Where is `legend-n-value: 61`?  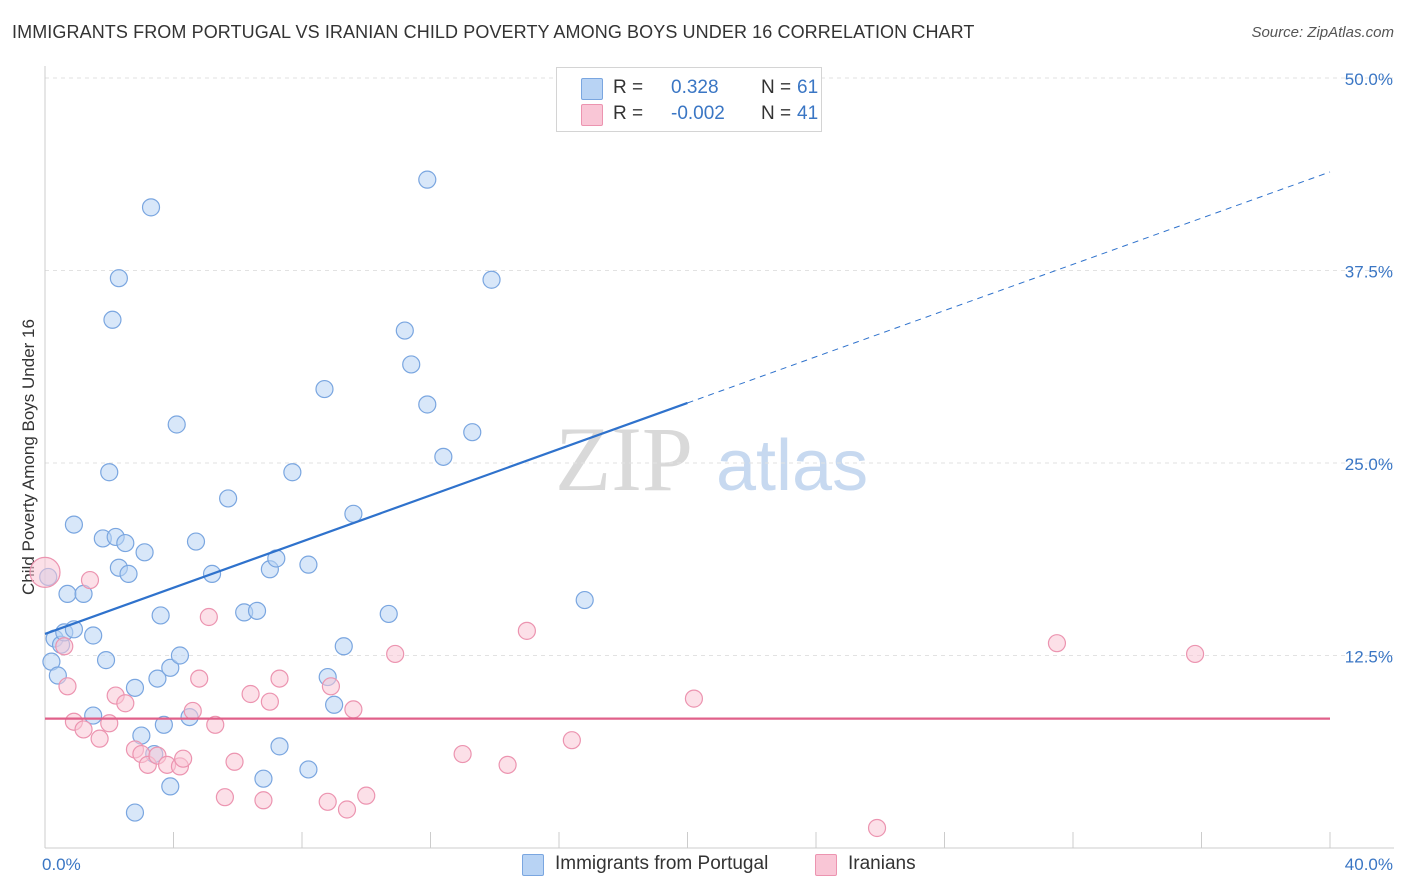 legend-n-value: 61 is located at coordinates (808, 87).